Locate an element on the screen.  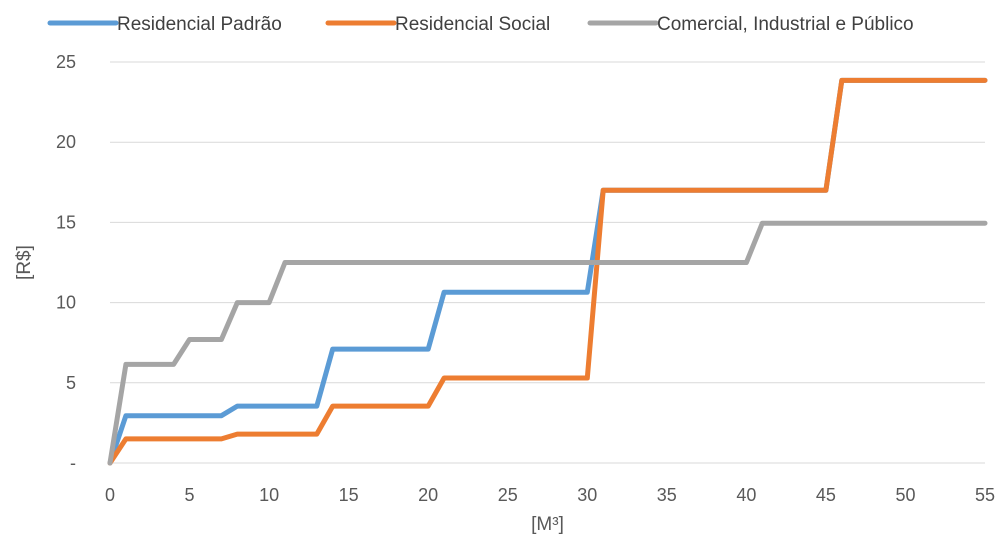
legend-label: Residencial Social is located at coordinates (472, 24).